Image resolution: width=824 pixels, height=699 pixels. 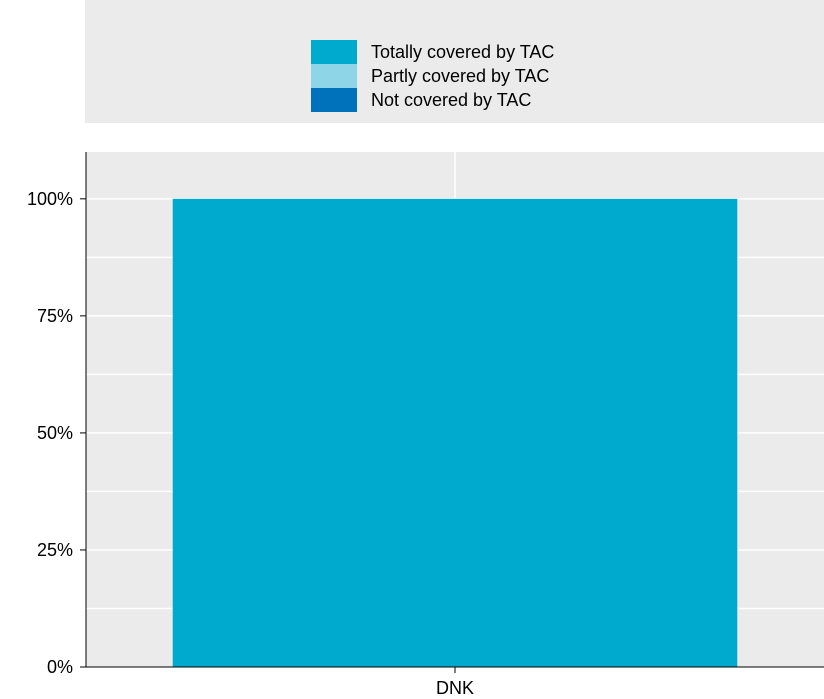 I want to click on x-tick-label: DNK, so click(x=455, y=688).